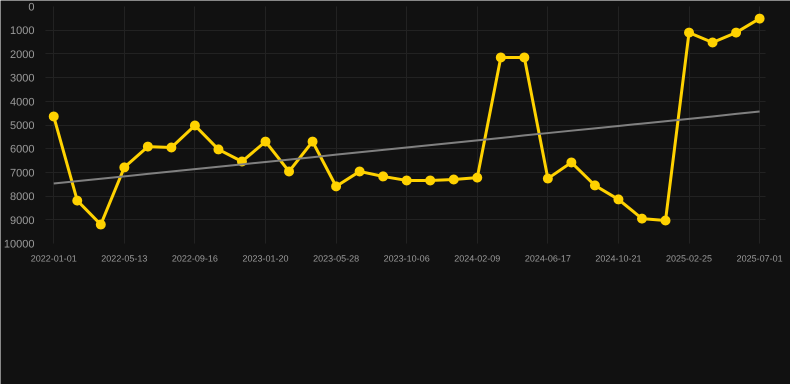 The image size is (790, 384). I want to click on x-tick-label: 2024-10-21, so click(618, 259).